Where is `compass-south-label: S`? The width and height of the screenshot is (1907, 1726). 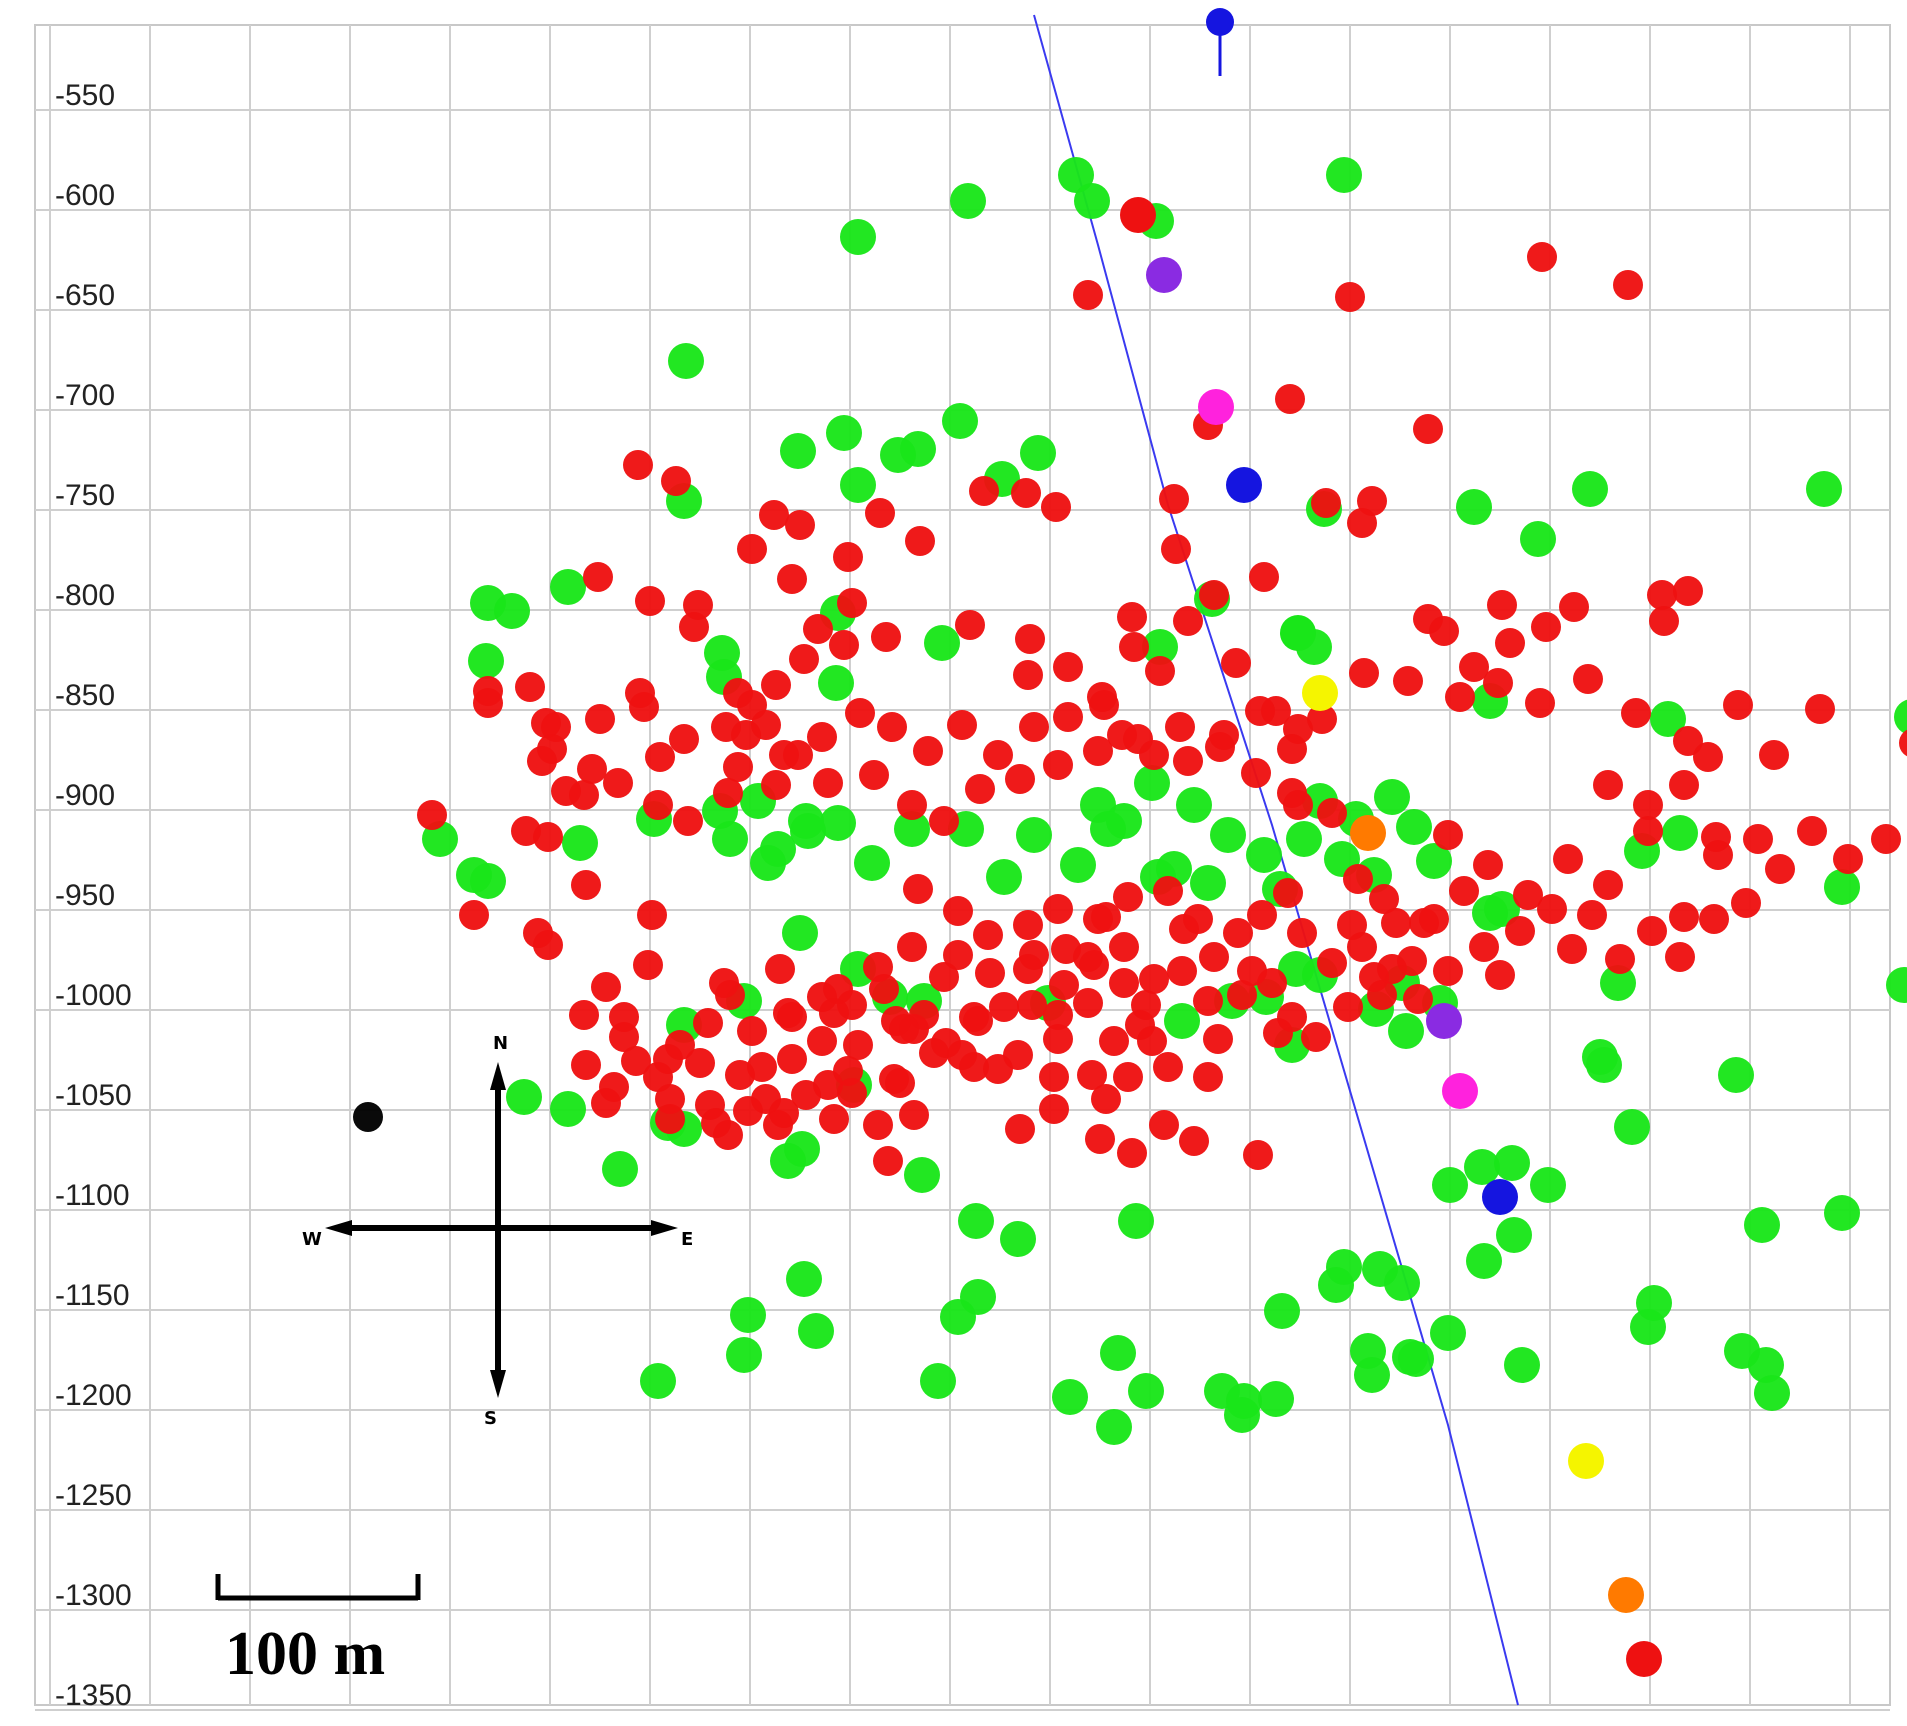 compass-south-label: S is located at coordinates (490, 1418).